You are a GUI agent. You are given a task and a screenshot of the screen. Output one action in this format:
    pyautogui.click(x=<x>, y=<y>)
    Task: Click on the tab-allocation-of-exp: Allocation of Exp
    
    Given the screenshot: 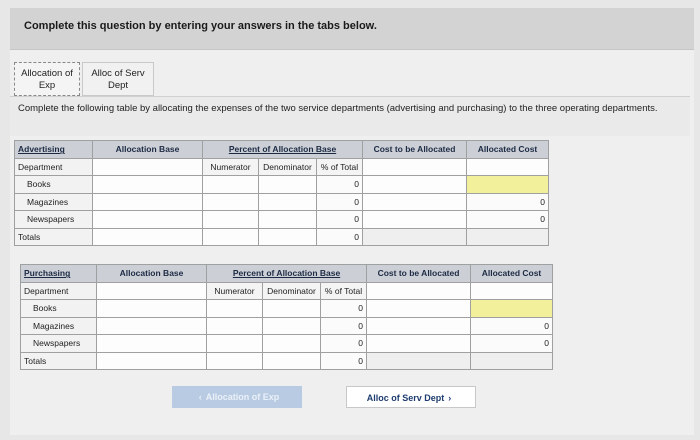 What is the action you would take?
    pyautogui.click(x=47, y=79)
    